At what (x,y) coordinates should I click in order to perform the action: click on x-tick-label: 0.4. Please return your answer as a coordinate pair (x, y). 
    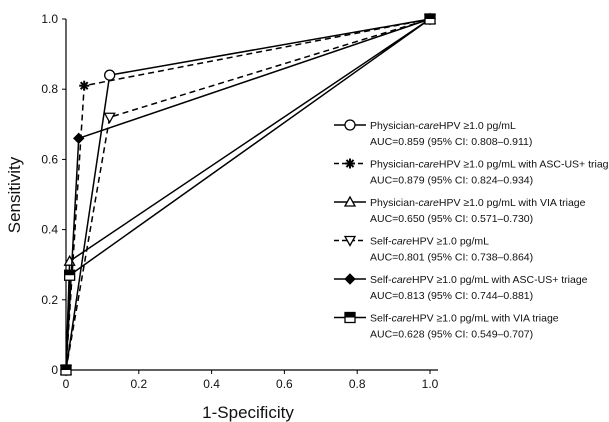
    Looking at the image, I should click on (211, 384).